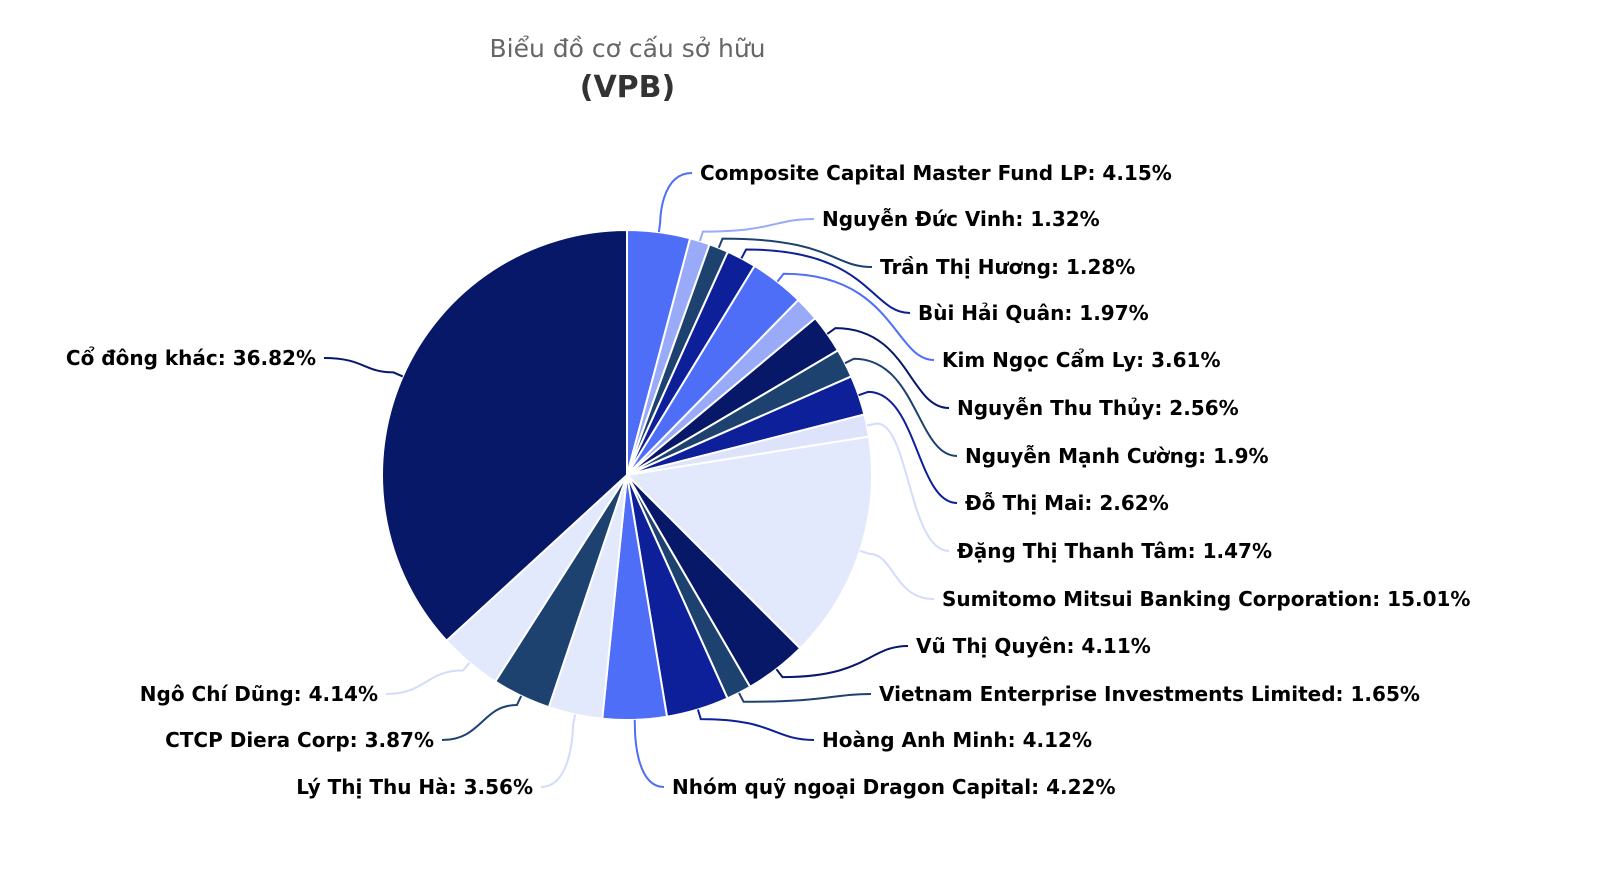 The width and height of the screenshot is (1600, 870). Describe the element at coordinates (936, 173) in the screenshot. I see `data-label: Composite Capital Master Fund LP: 4.15%` at that location.